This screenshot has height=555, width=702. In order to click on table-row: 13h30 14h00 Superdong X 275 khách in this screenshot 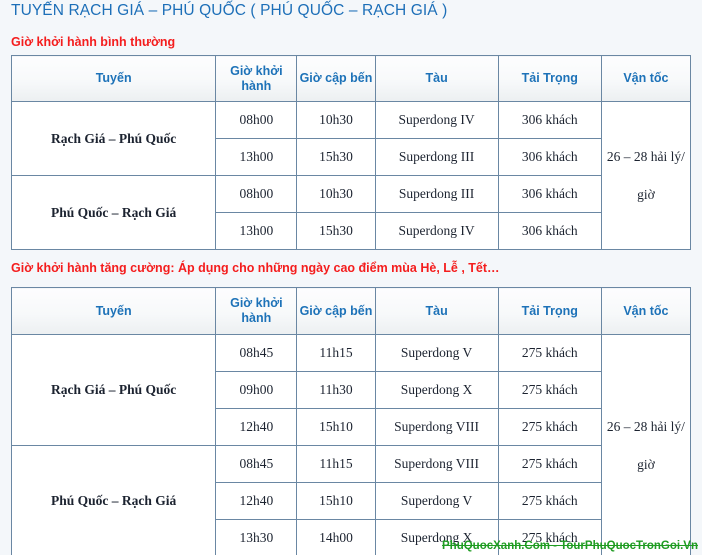, I will do `click(351, 537)`.